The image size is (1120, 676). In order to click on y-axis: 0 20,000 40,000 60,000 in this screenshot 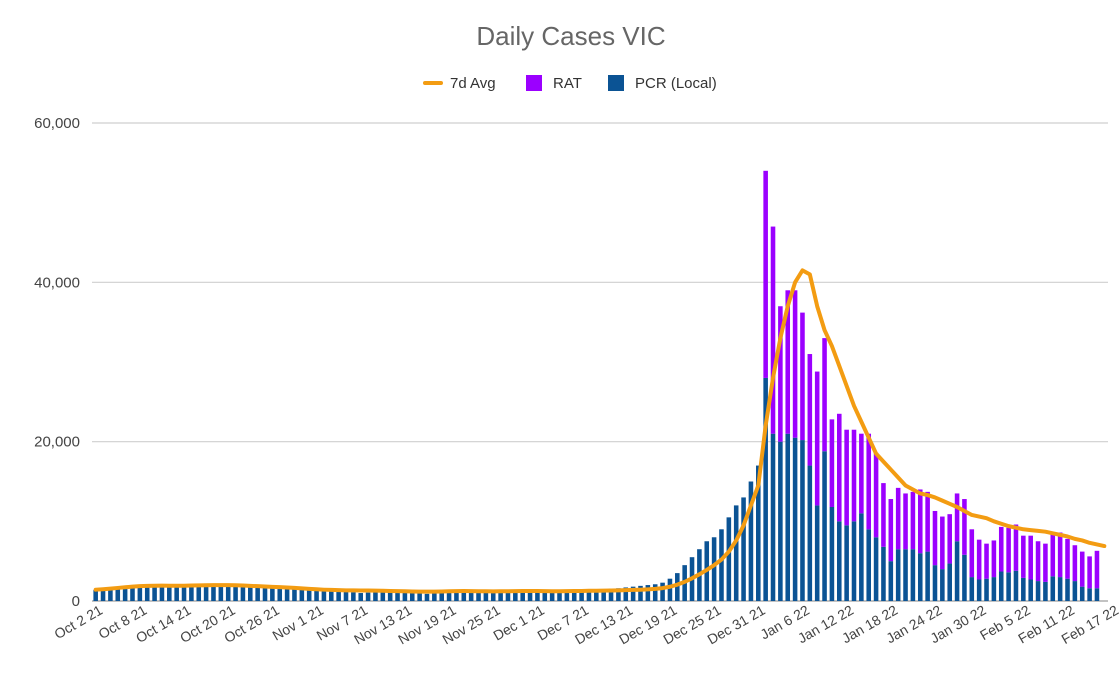, I will do `click(57, 362)`.